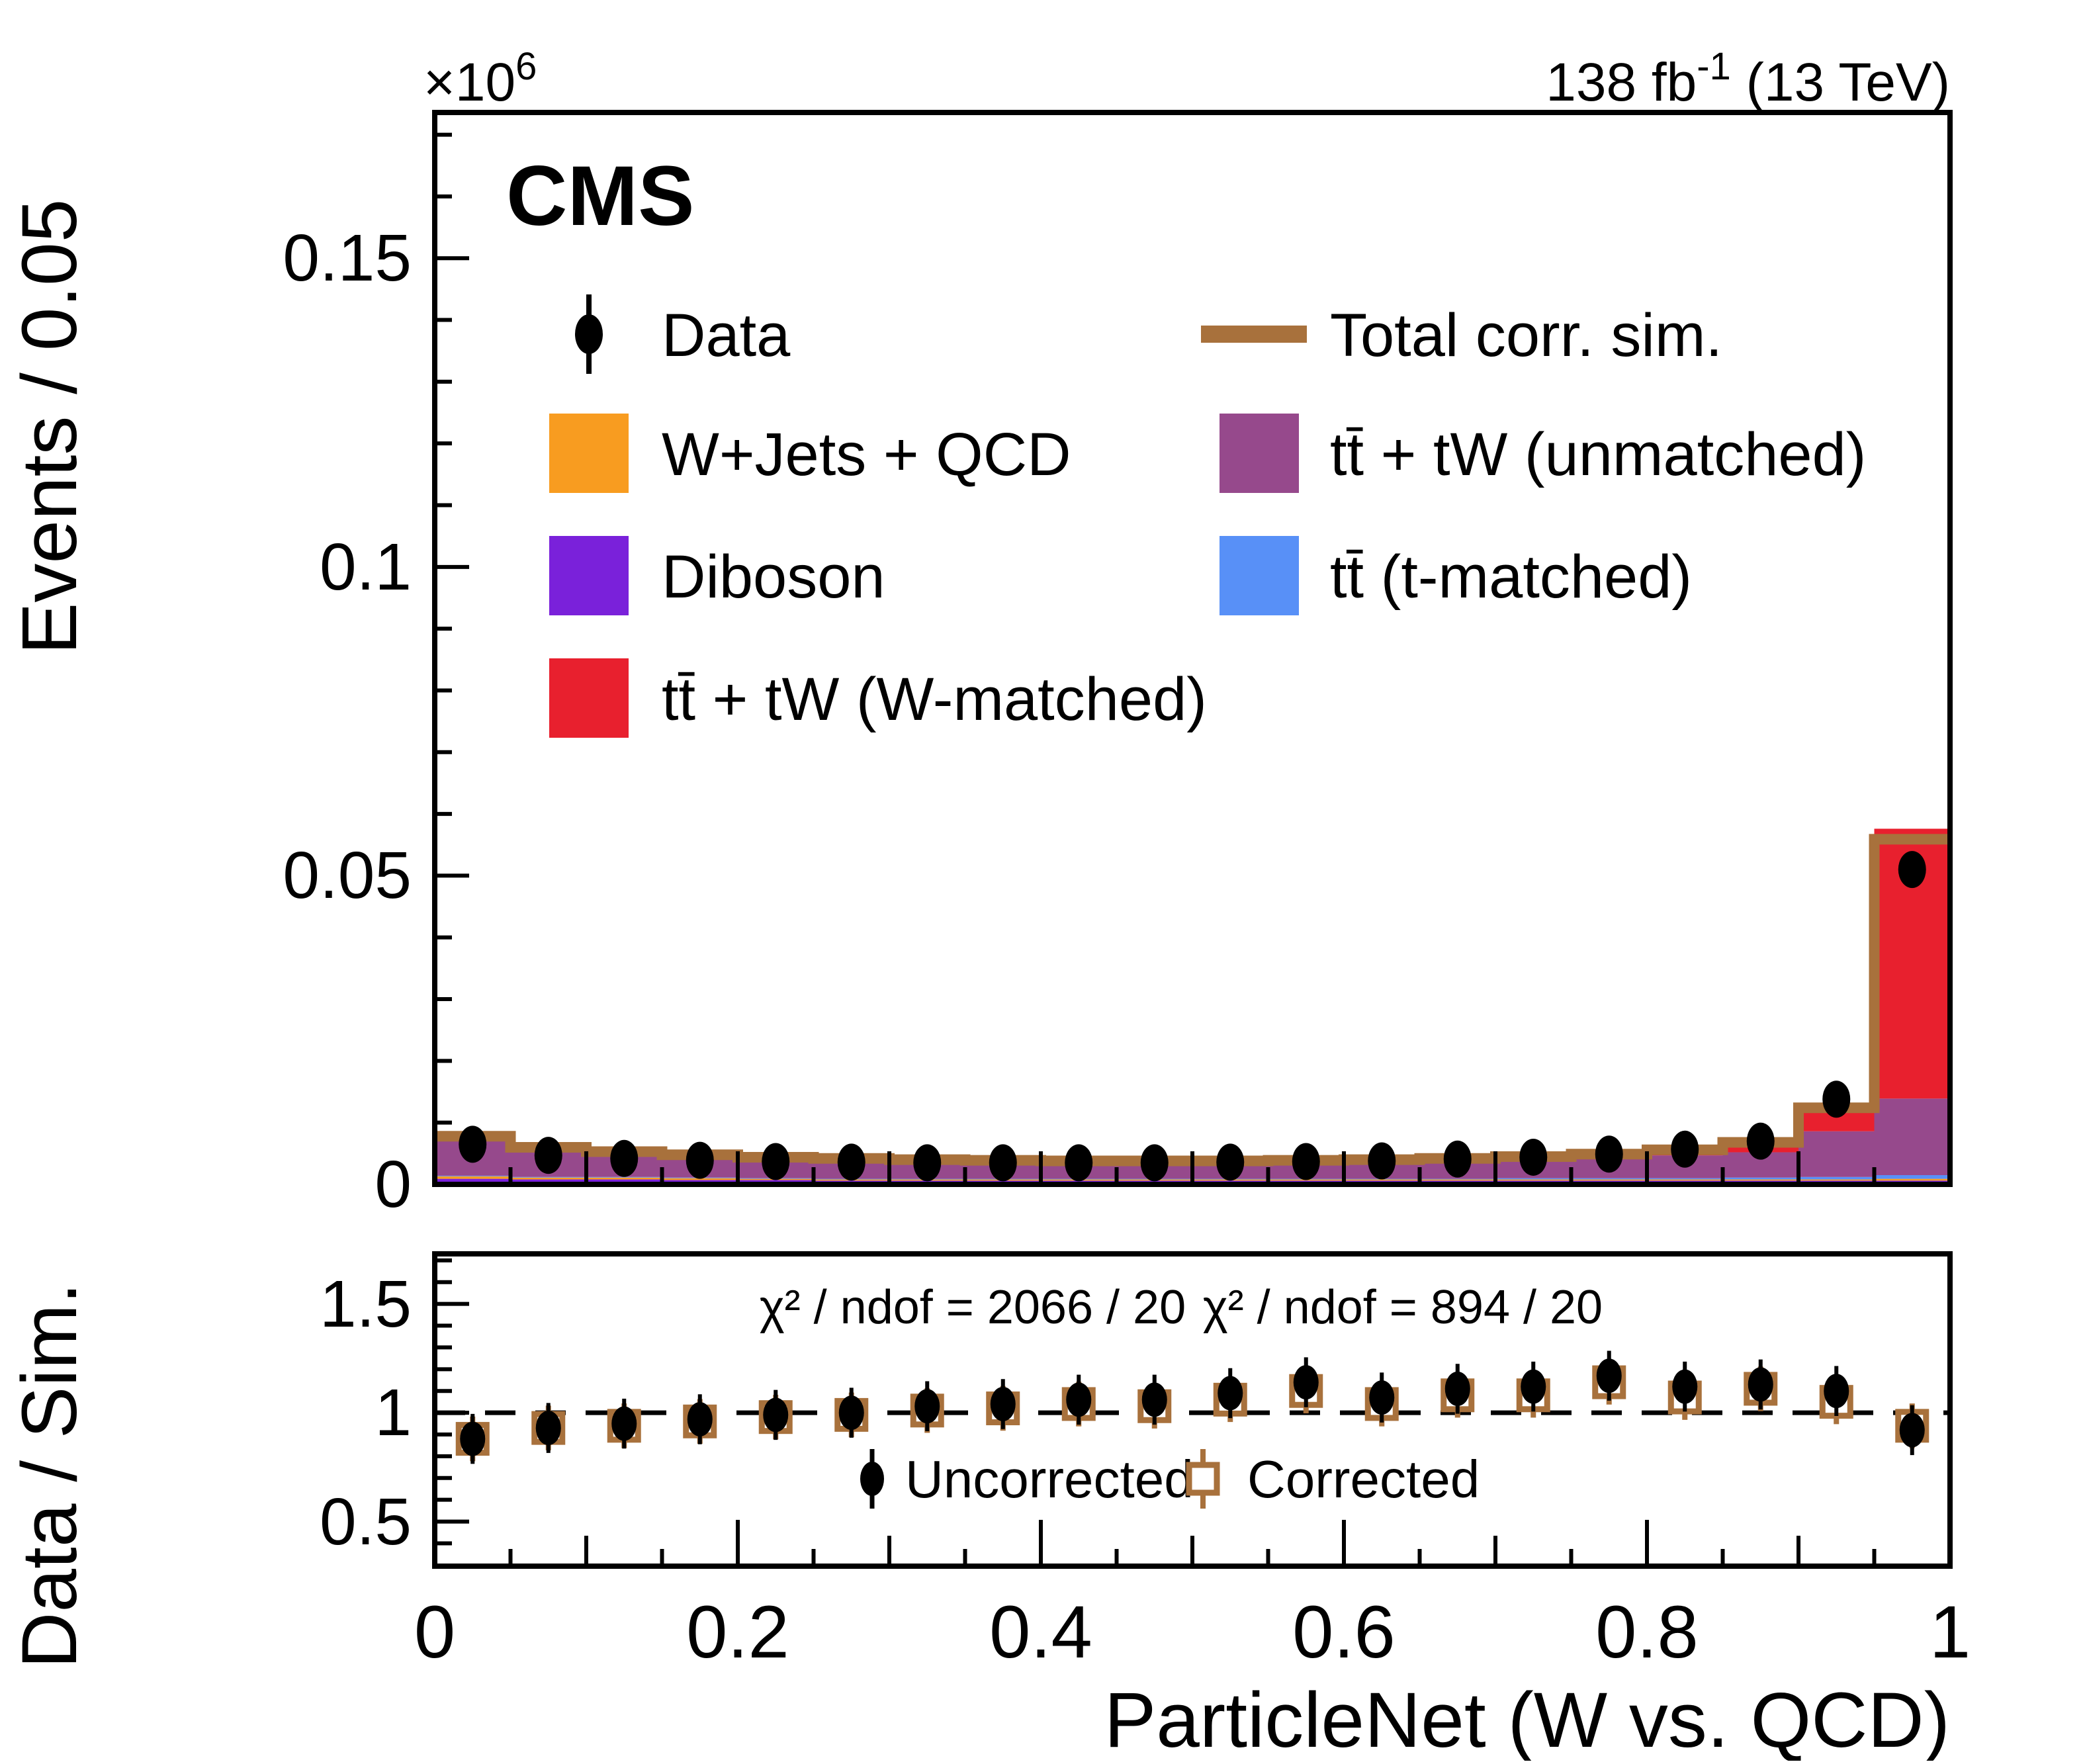  What do you see at coordinates (434, 1632) in the screenshot?
I see `xtick-0: 0` at bounding box center [434, 1632].